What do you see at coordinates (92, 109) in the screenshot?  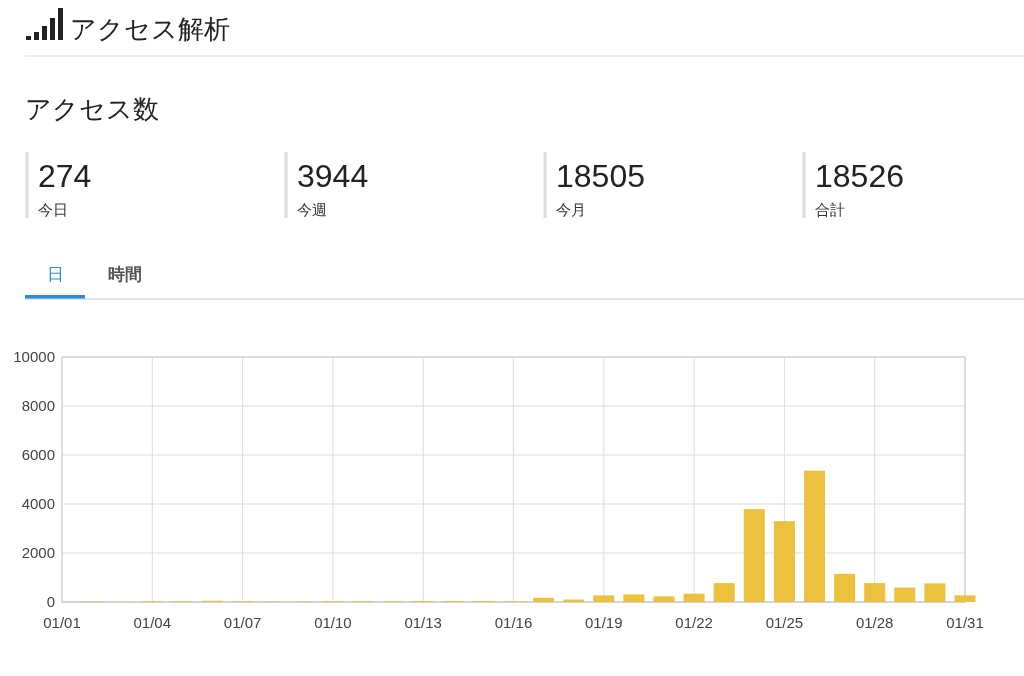 I see `chart-subtitle: アクセス数` at bounding box center [92, 109].